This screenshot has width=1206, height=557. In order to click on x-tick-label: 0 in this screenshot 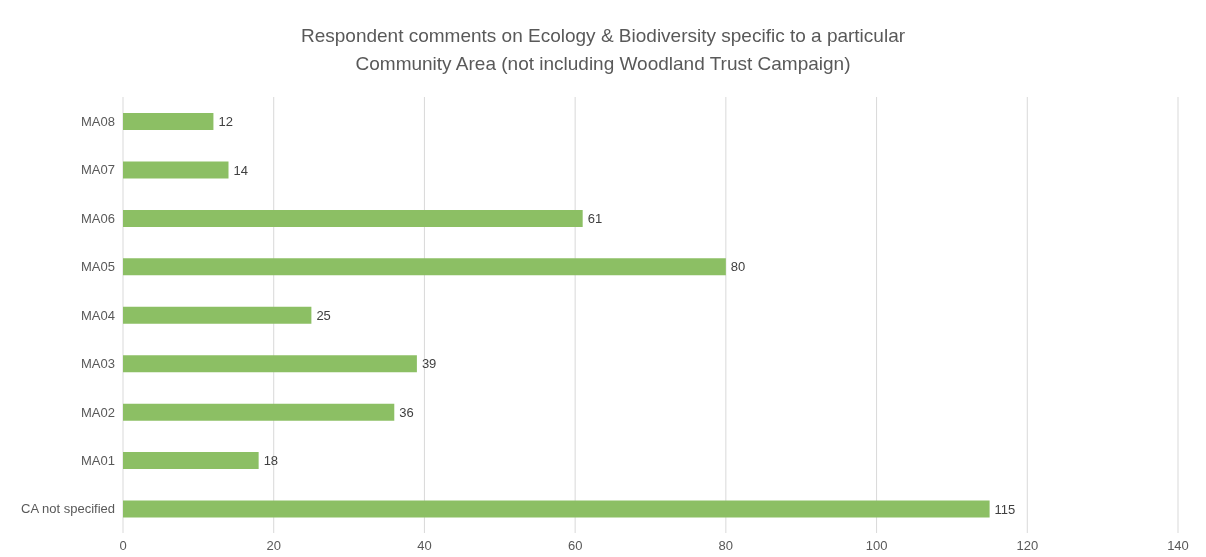, I will do `click(123, 546)`.